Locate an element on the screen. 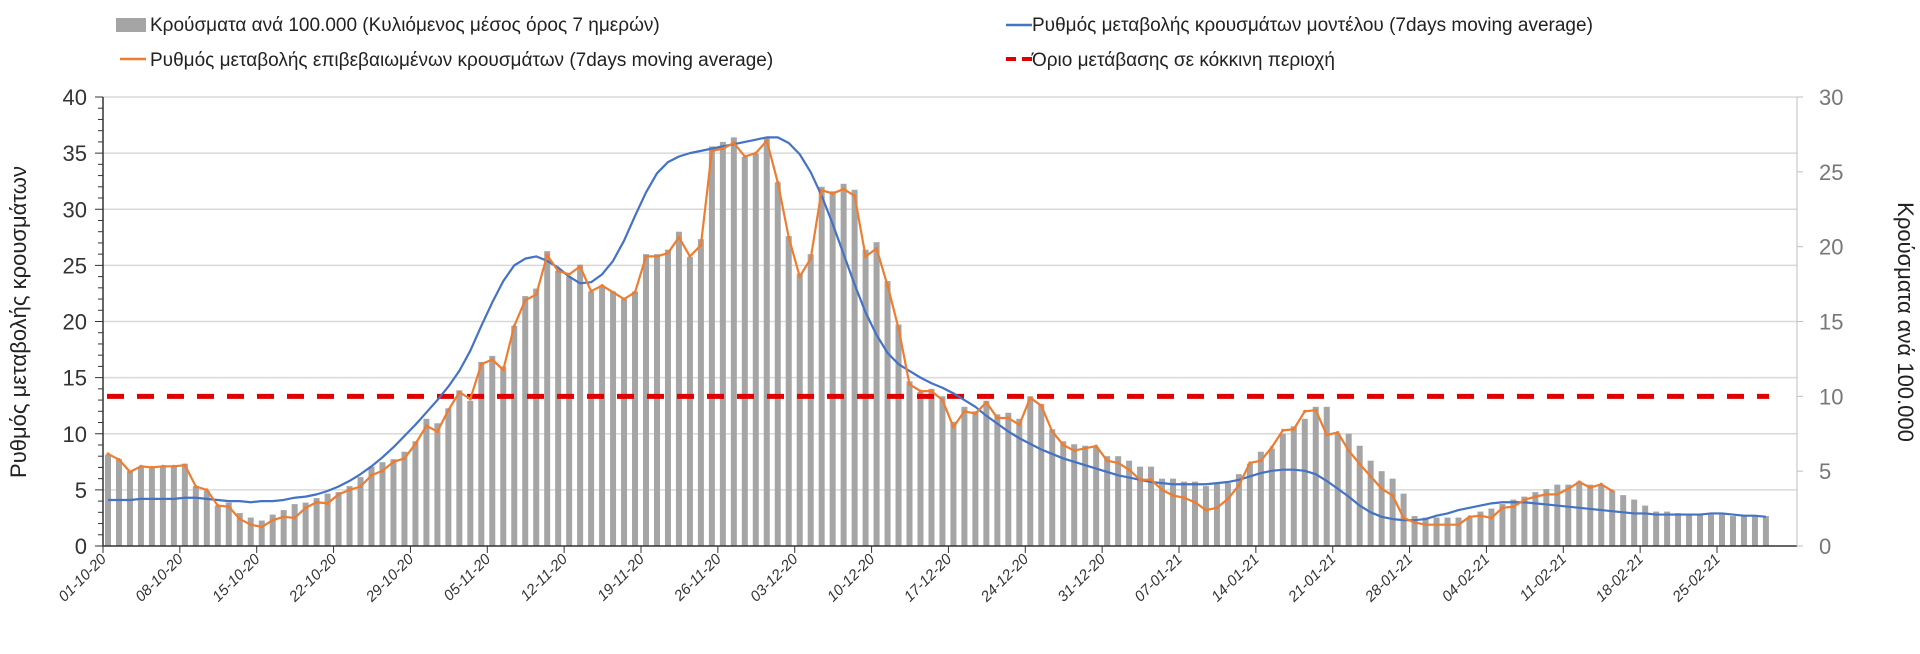 Image resolution: width=1920 pixels, height=654 pixels. y-left-tick-label: 35 is located at coordinates (75, 153).